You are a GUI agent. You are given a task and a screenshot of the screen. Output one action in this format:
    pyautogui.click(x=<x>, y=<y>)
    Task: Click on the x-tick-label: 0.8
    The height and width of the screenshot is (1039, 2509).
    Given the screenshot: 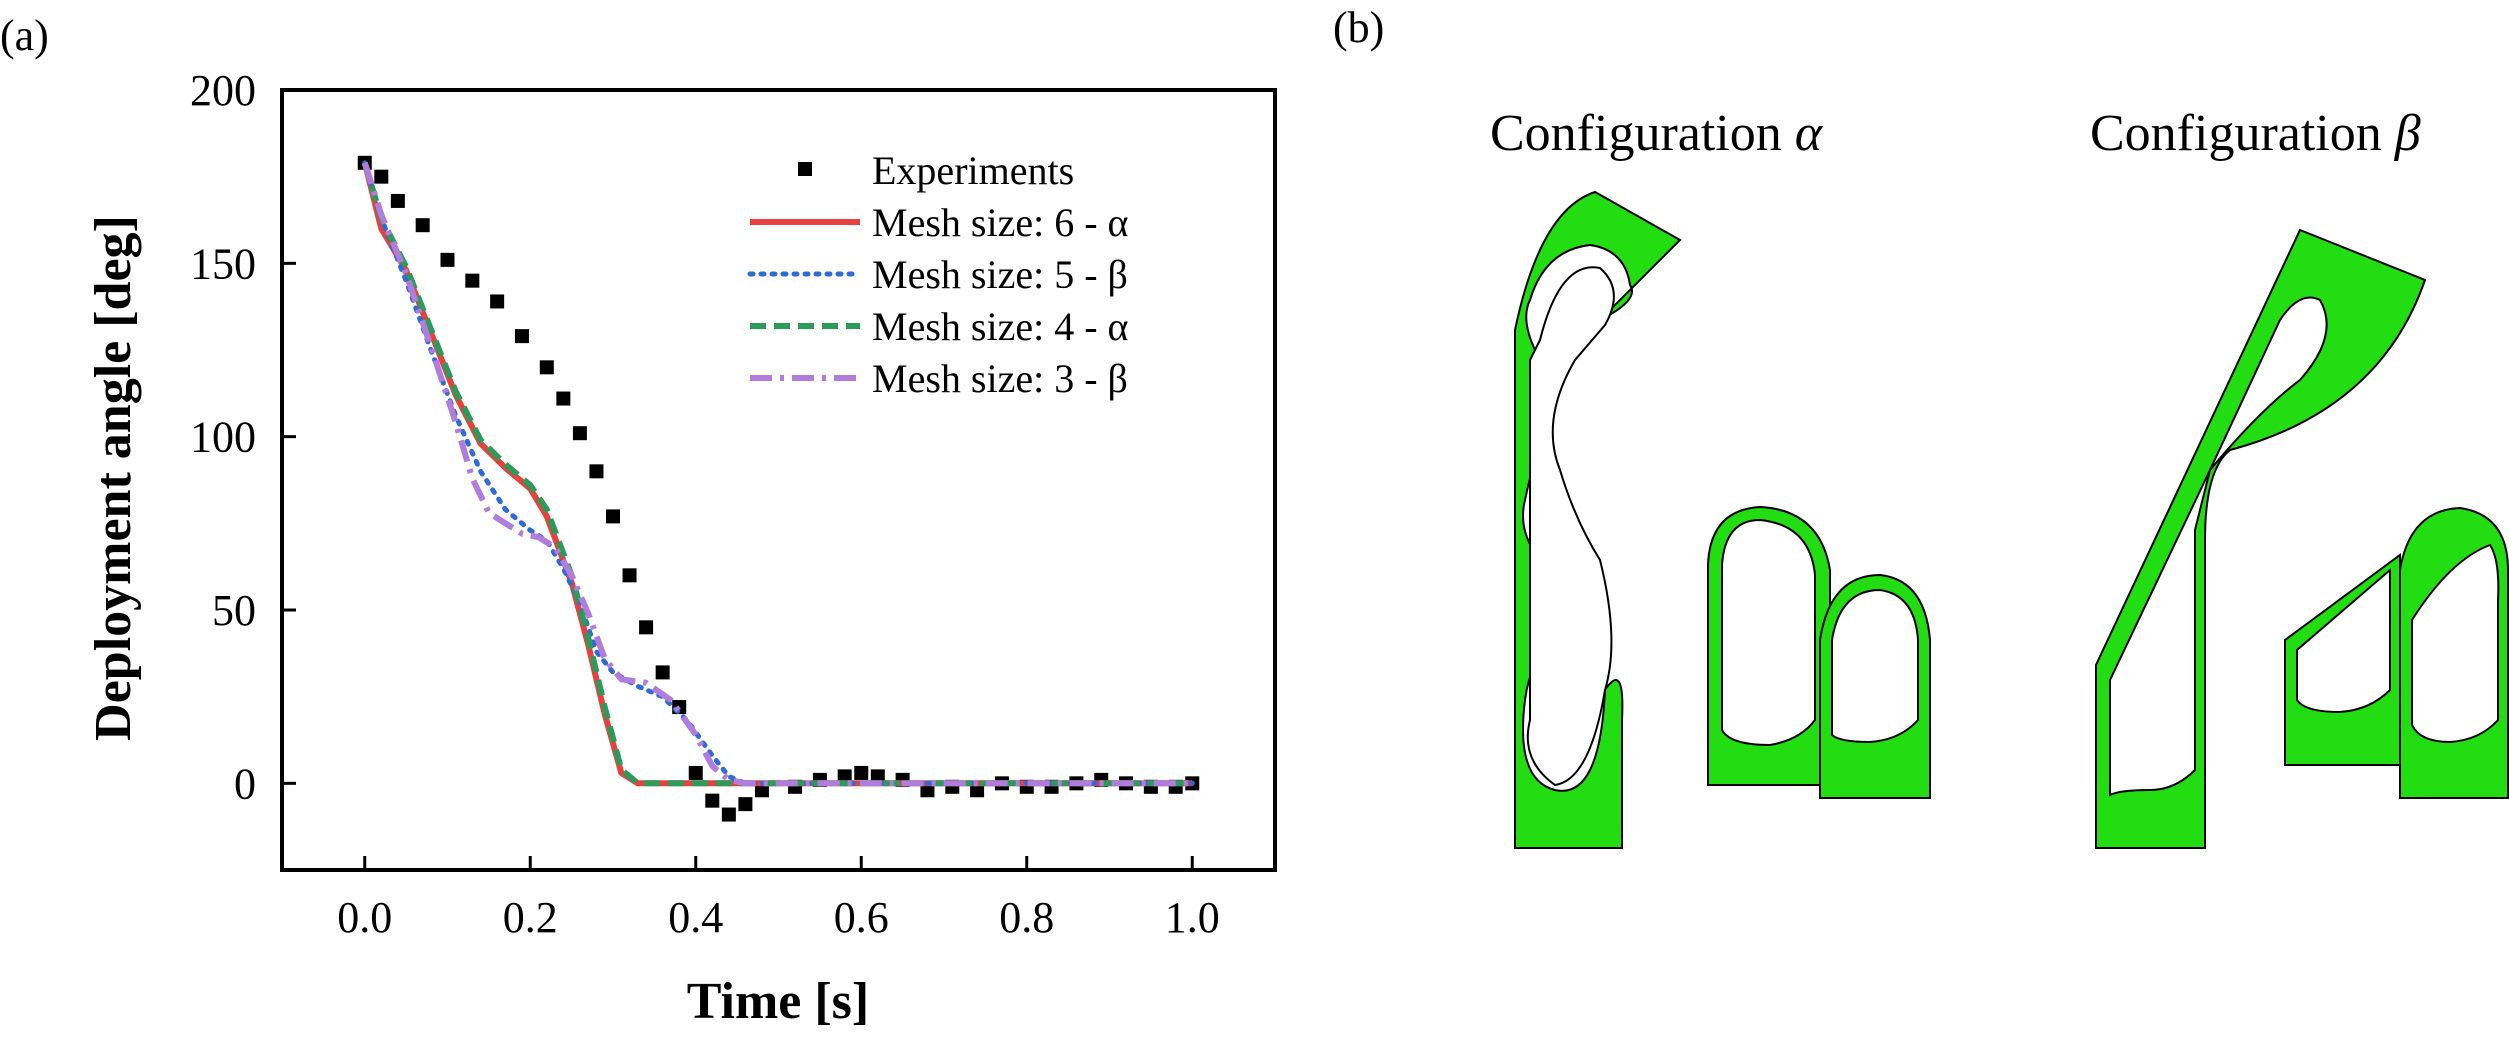 What is the action you would take?
    pyautogui.click(x=1026, y=917)
    